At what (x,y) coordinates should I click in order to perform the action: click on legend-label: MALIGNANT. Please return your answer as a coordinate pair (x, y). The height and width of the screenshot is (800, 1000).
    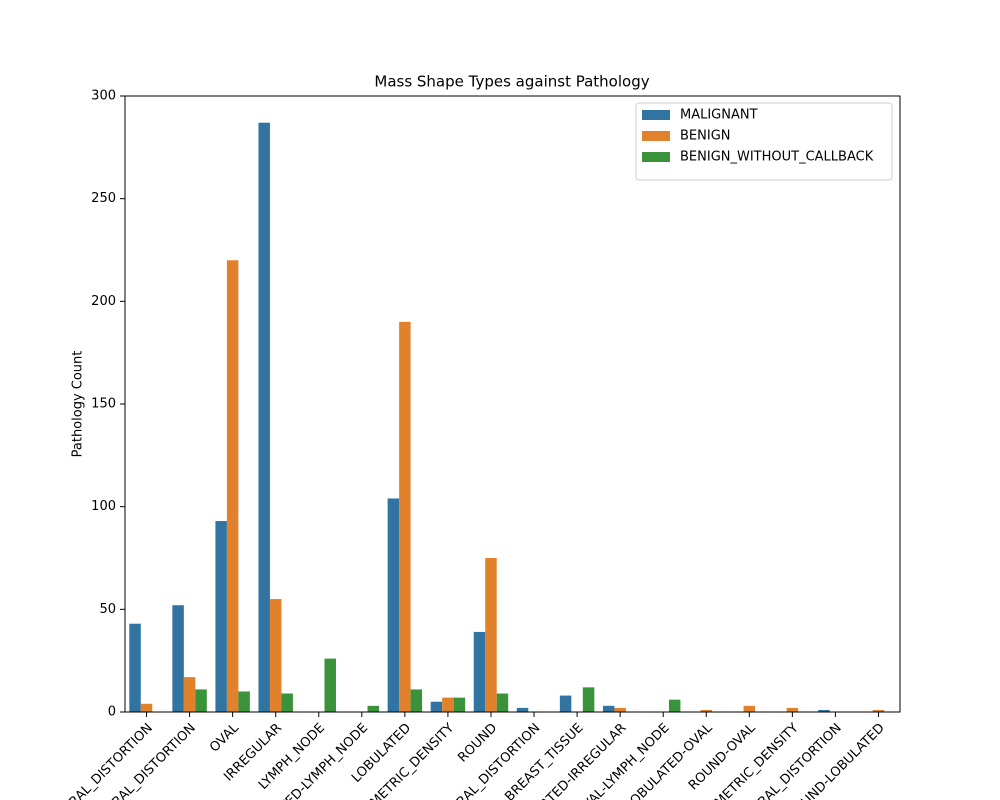
    Looking at the image, I should click on (719, 115).